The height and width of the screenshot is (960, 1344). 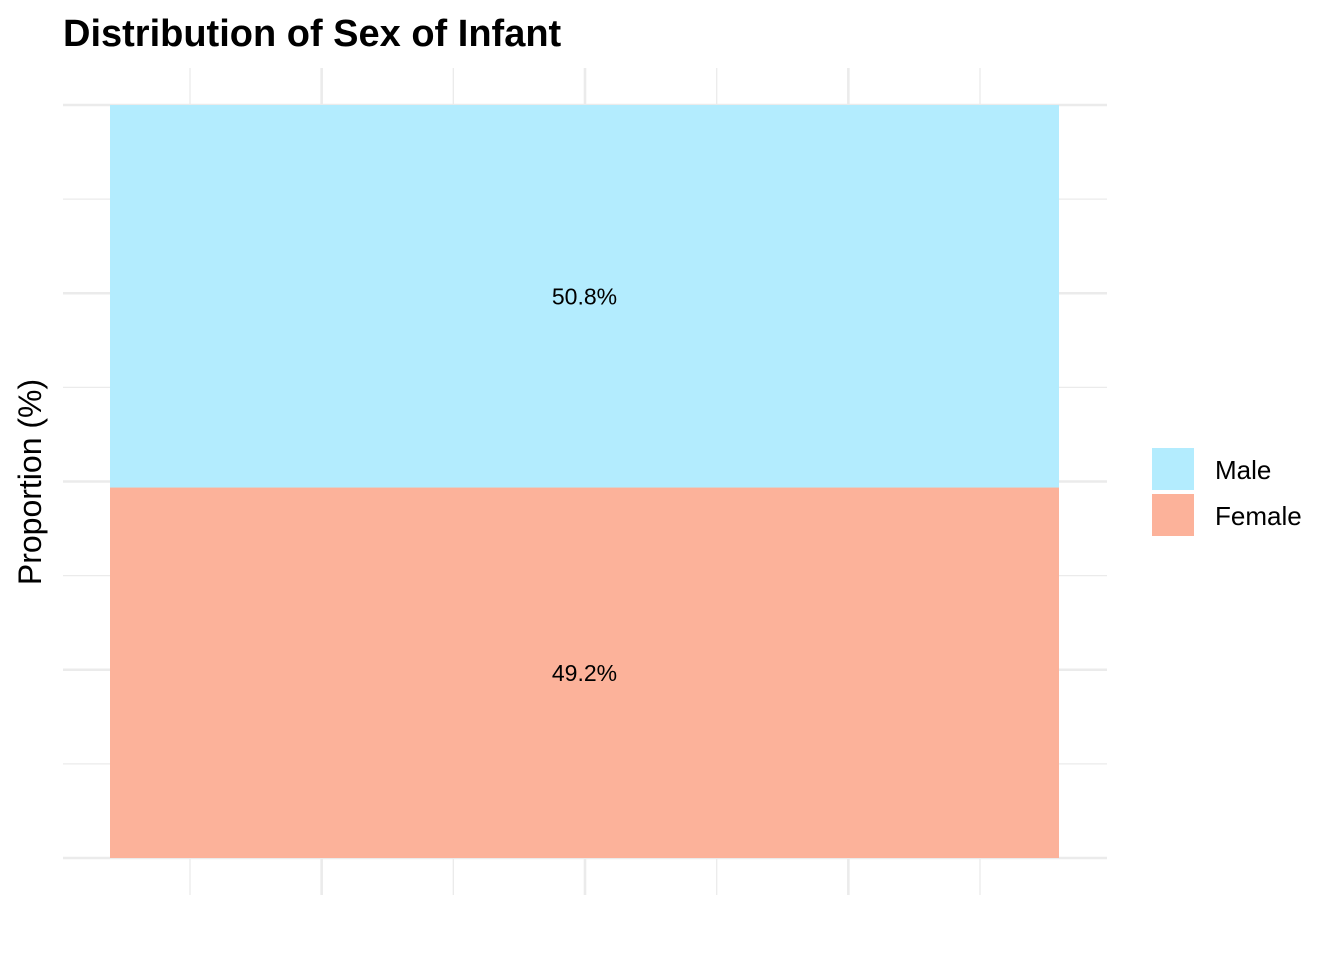 I want to click on chart-title: Distribution of Sex of Infant, so click(x=312, y=34).